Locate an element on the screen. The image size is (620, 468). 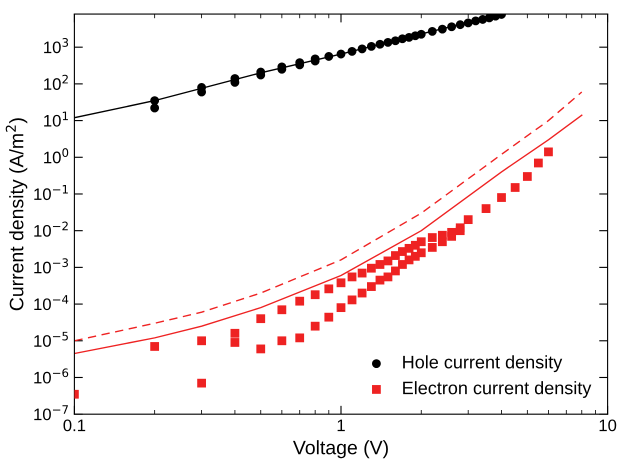
y-tick-label: 10$^{−4}$ is located at coordinates (51, 302).